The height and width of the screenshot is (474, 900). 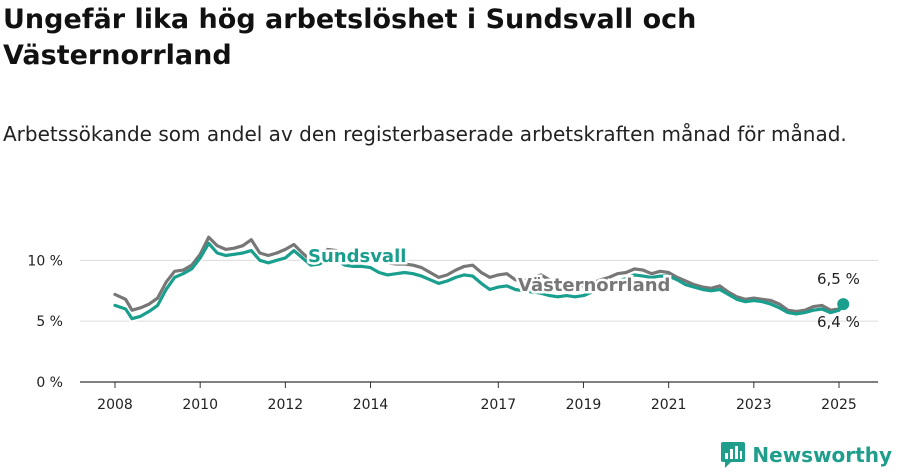 I want to click on series-line-sundsvall, so click(x=479, y=281).